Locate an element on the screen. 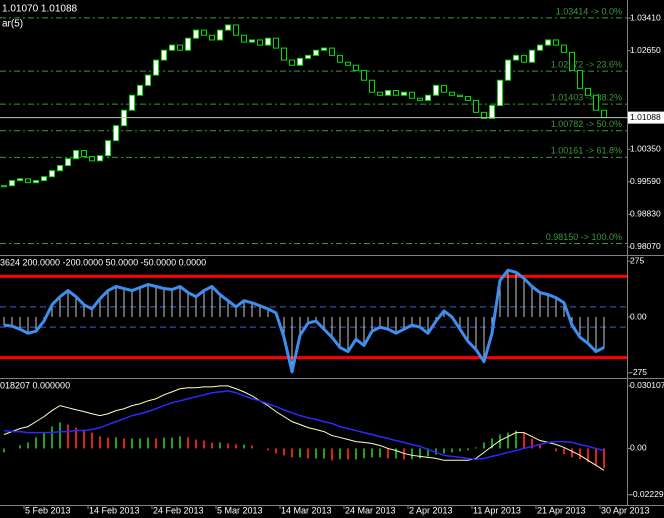 This screenshot has width=664, height=518. y-tick-label: 0.99590 is located at coordinates (645, 181).